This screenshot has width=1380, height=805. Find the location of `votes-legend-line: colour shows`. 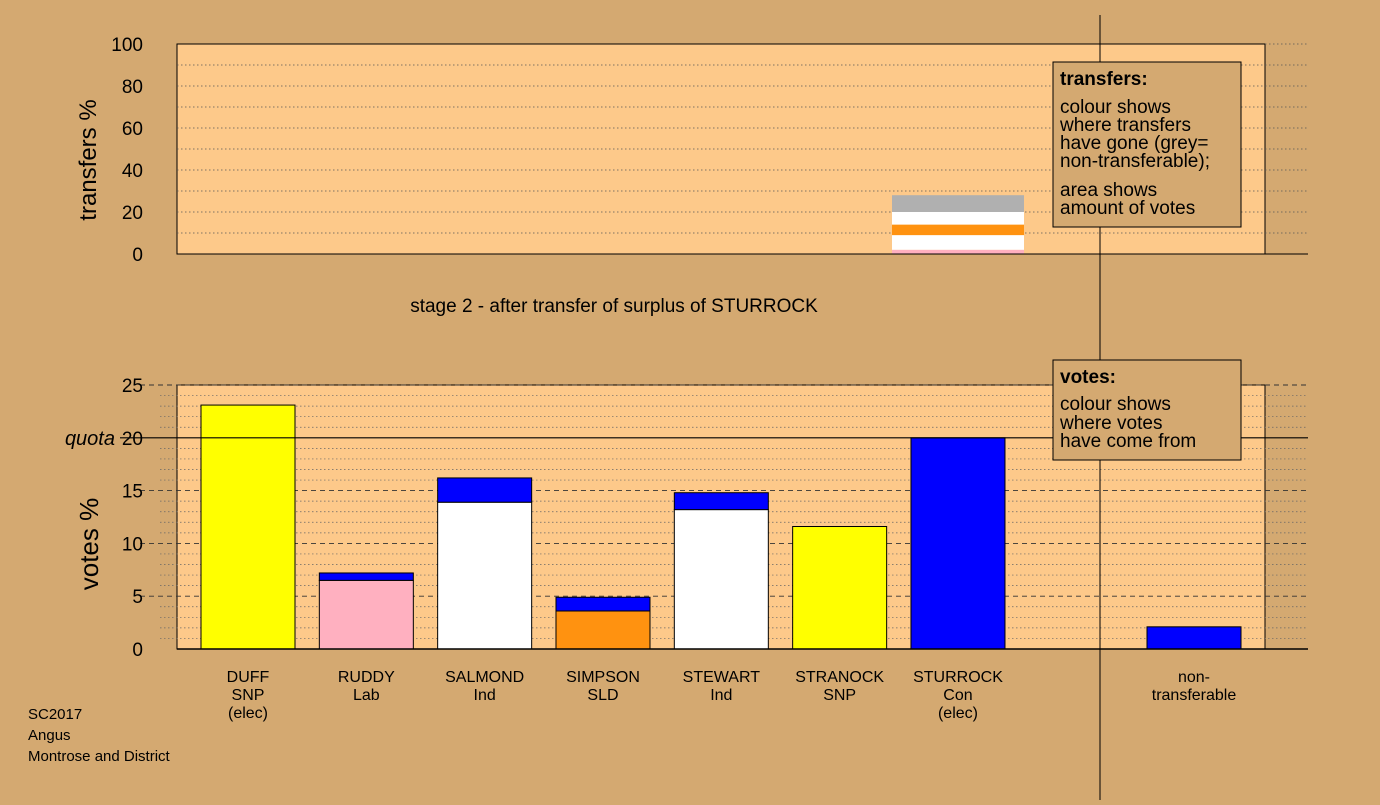

votes-legend-line: colour shows is located at coordinates (1115, 404).